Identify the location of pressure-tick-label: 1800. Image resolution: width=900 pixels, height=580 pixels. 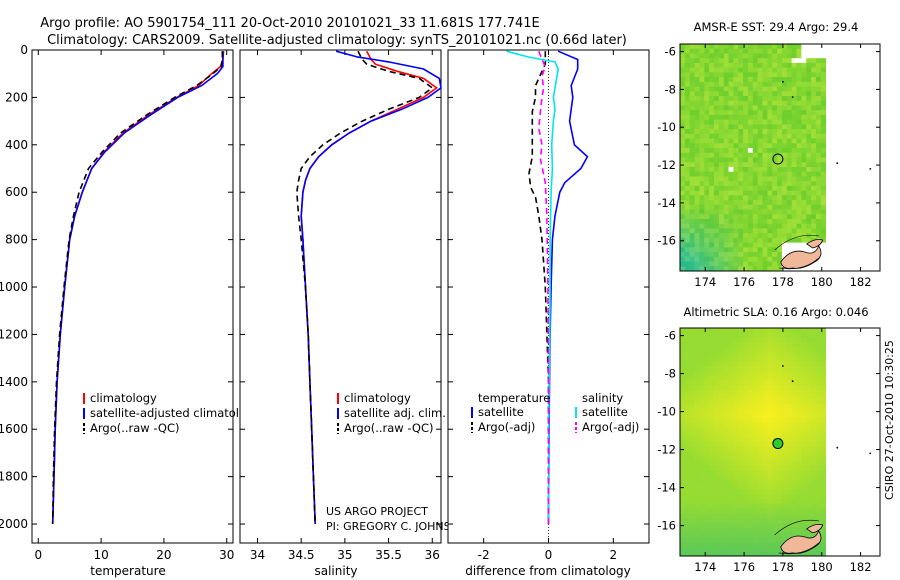
(14, 477).